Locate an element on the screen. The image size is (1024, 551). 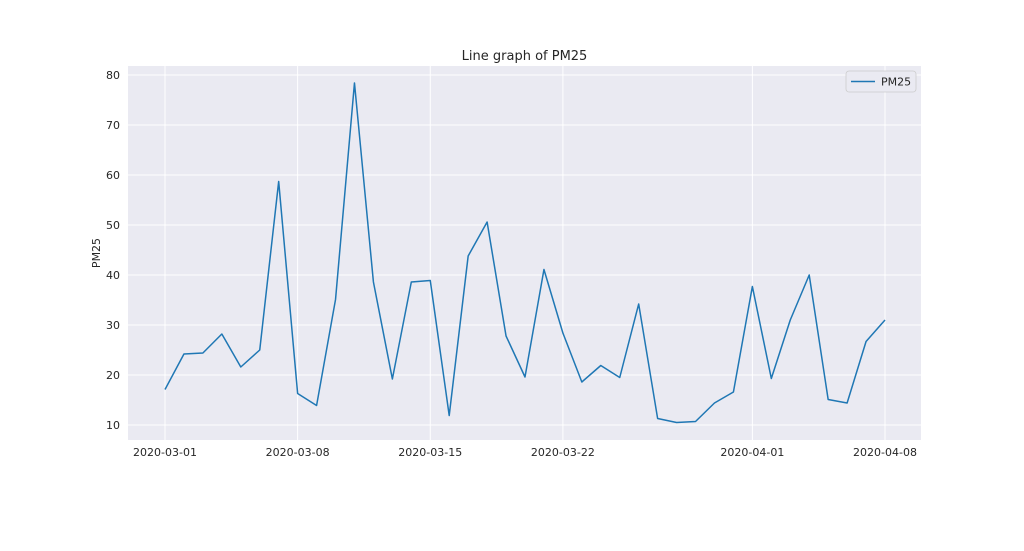
y-tick-label: 10 is located at coordinates (113, 425).